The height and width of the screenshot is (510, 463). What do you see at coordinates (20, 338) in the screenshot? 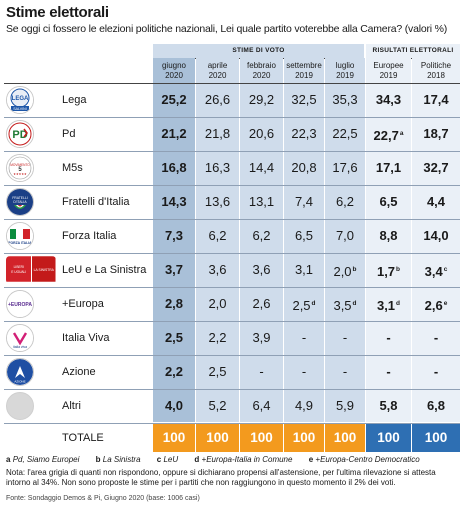
I see `italia-viva-logo: italia viva` at bounding box center [20, 338].